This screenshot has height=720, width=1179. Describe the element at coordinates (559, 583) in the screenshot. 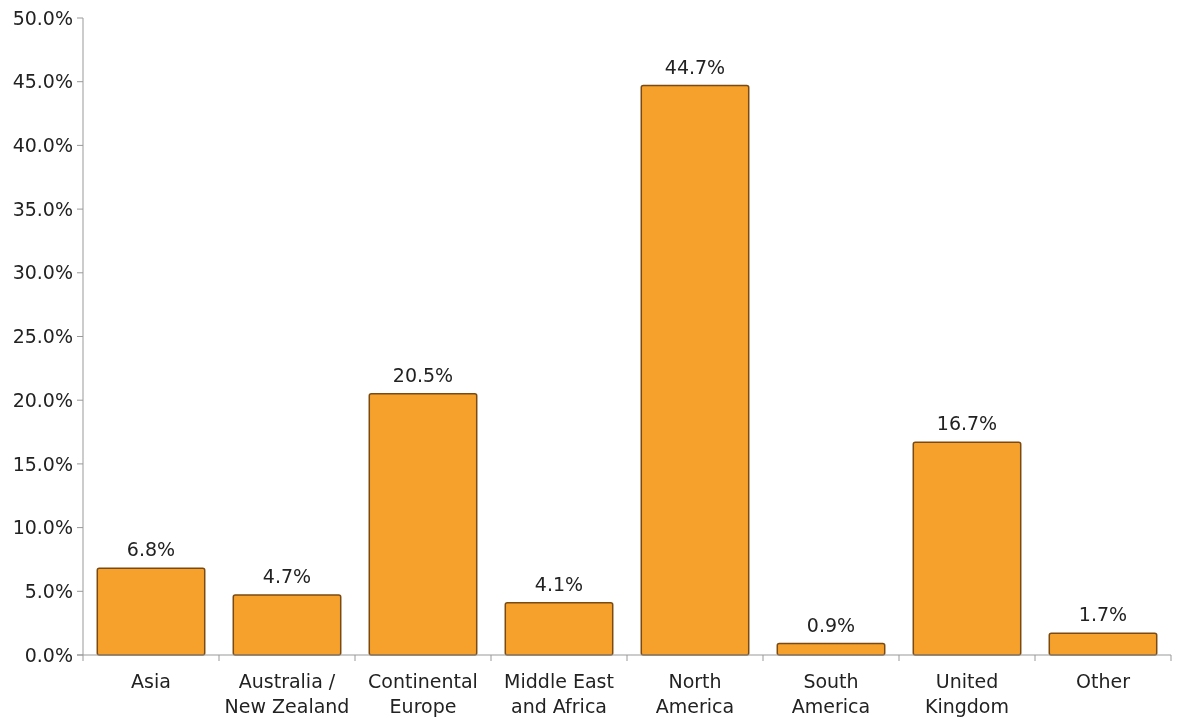

I see `data-label: 4.1%` at that location.